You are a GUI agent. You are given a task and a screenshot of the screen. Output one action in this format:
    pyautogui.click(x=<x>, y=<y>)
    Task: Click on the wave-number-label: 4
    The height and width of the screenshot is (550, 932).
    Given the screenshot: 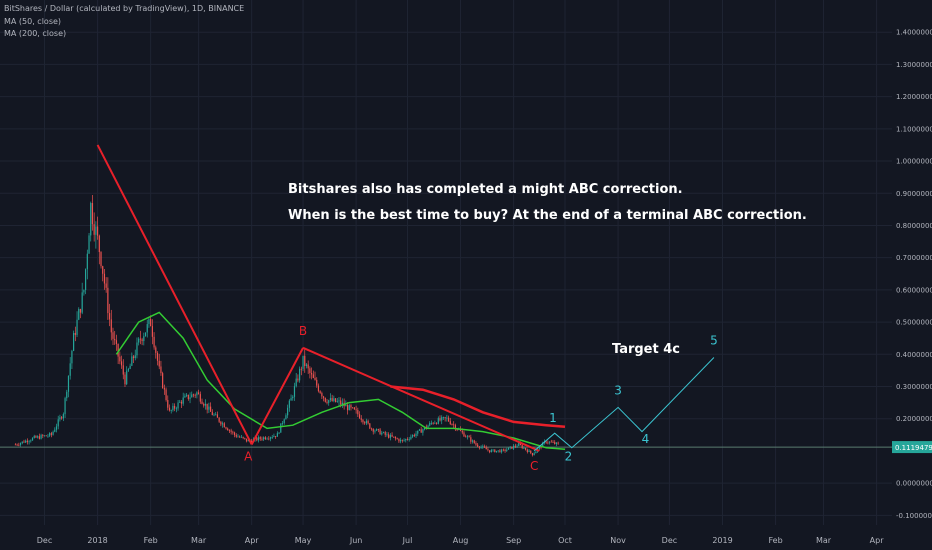 What is the action you would take?
    pyautogui.click(x=646, y=439)
    